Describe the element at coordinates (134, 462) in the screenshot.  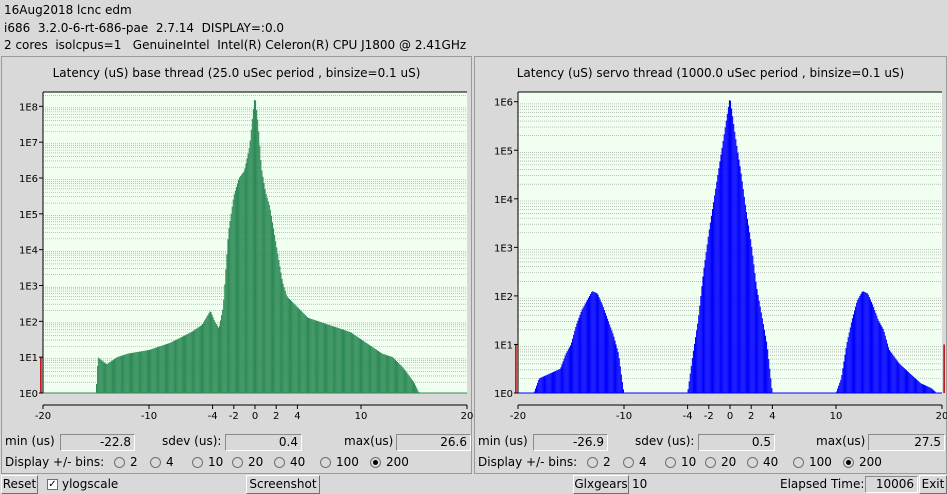
I see `base-bins-label-2: 2` at that location.